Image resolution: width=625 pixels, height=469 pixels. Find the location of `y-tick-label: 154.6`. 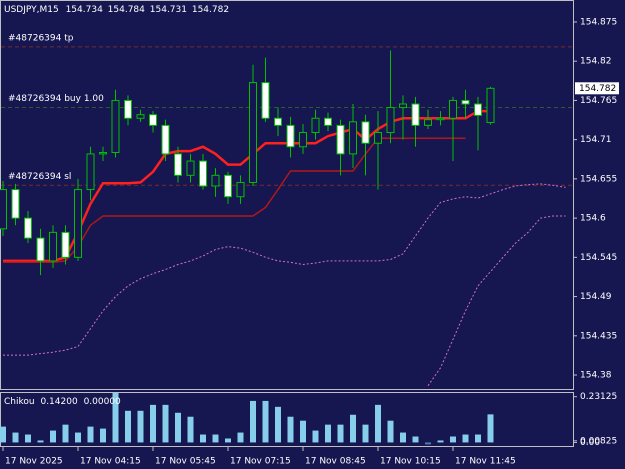

y-tick-label: 154.6 is located at coordinates (593, 219).